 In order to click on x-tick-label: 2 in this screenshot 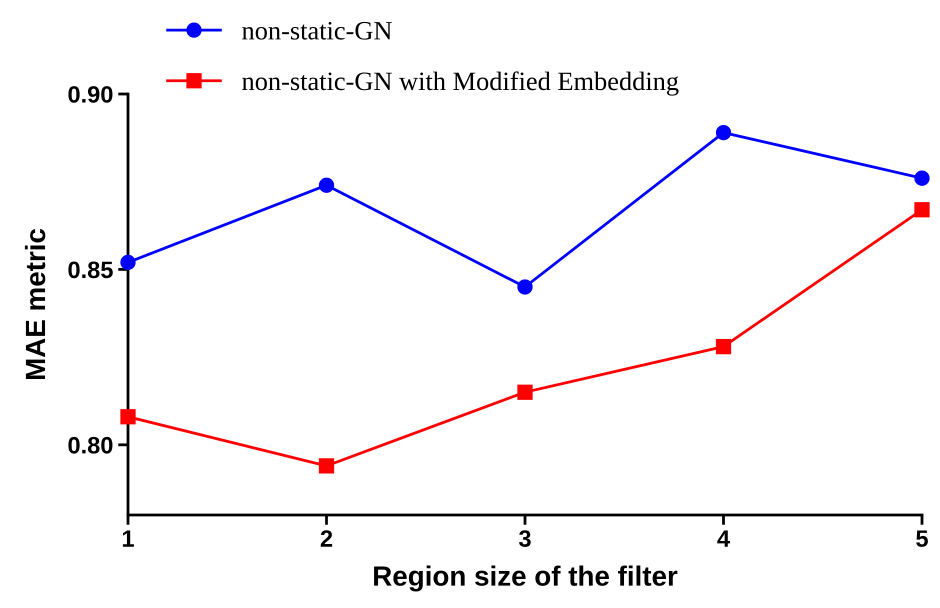, I will do `click(326, 538)`.